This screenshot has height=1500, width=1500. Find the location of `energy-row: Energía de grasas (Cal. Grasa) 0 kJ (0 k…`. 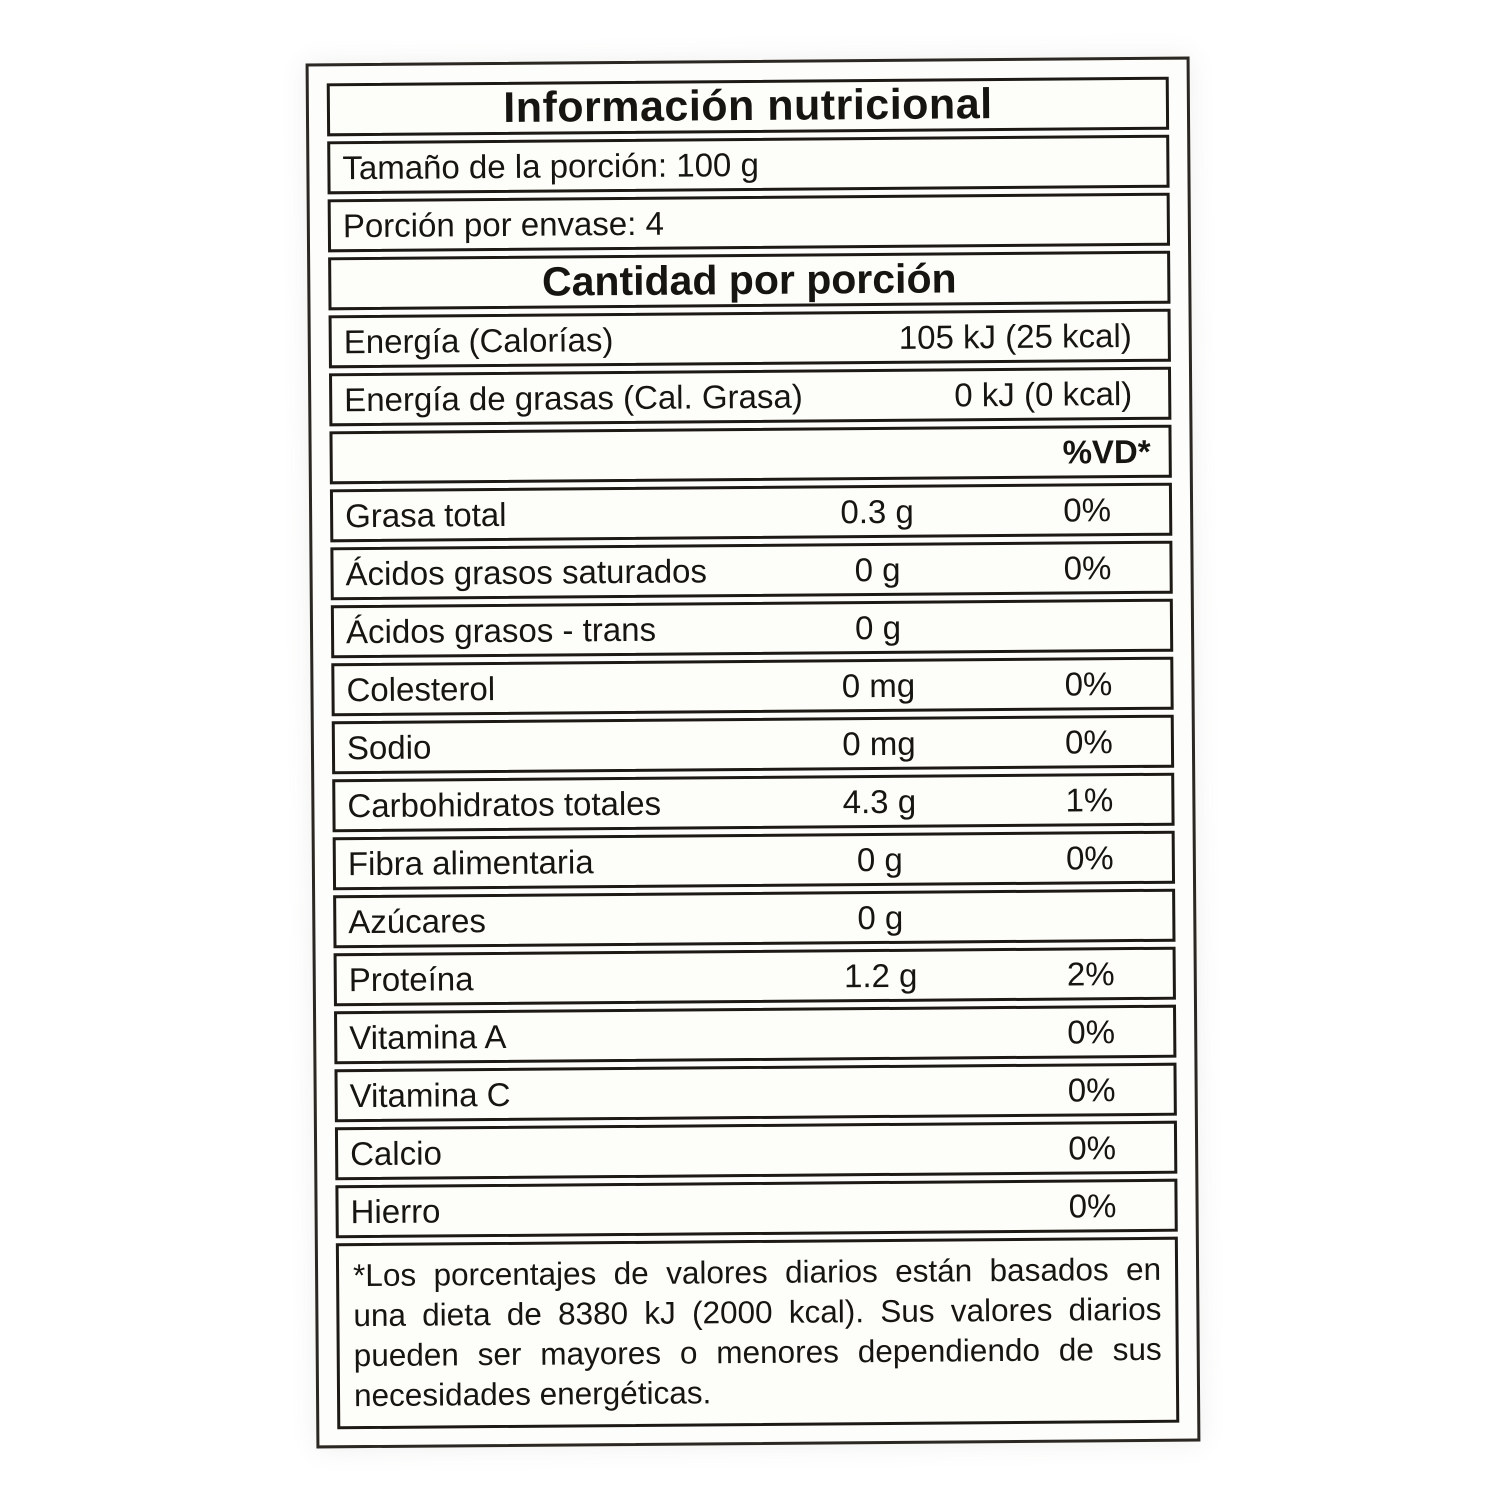

energy-row: Energía de grasas (Cal. Grasa) 0 kJ (0 k… is located at coordinates (750, 396).